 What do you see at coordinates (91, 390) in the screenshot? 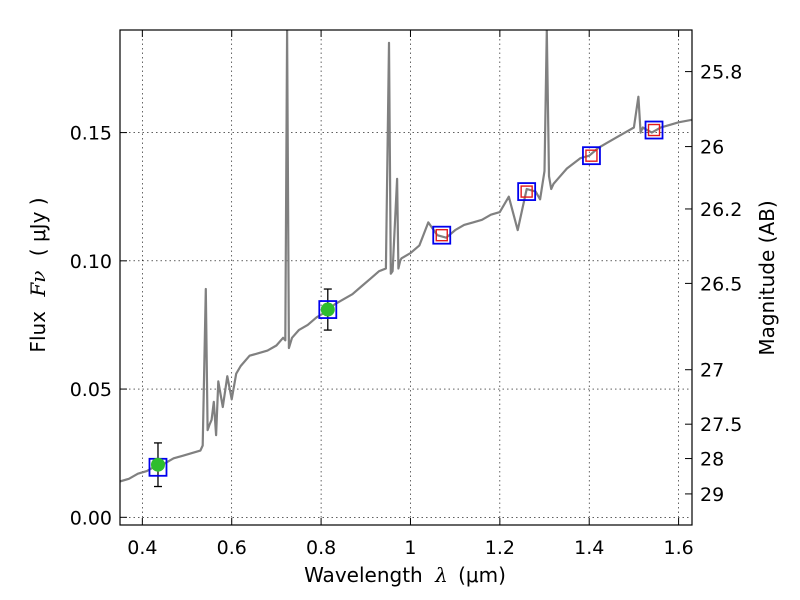
I see `y-tick-label: 0.05` at bounding box center [91, 390].